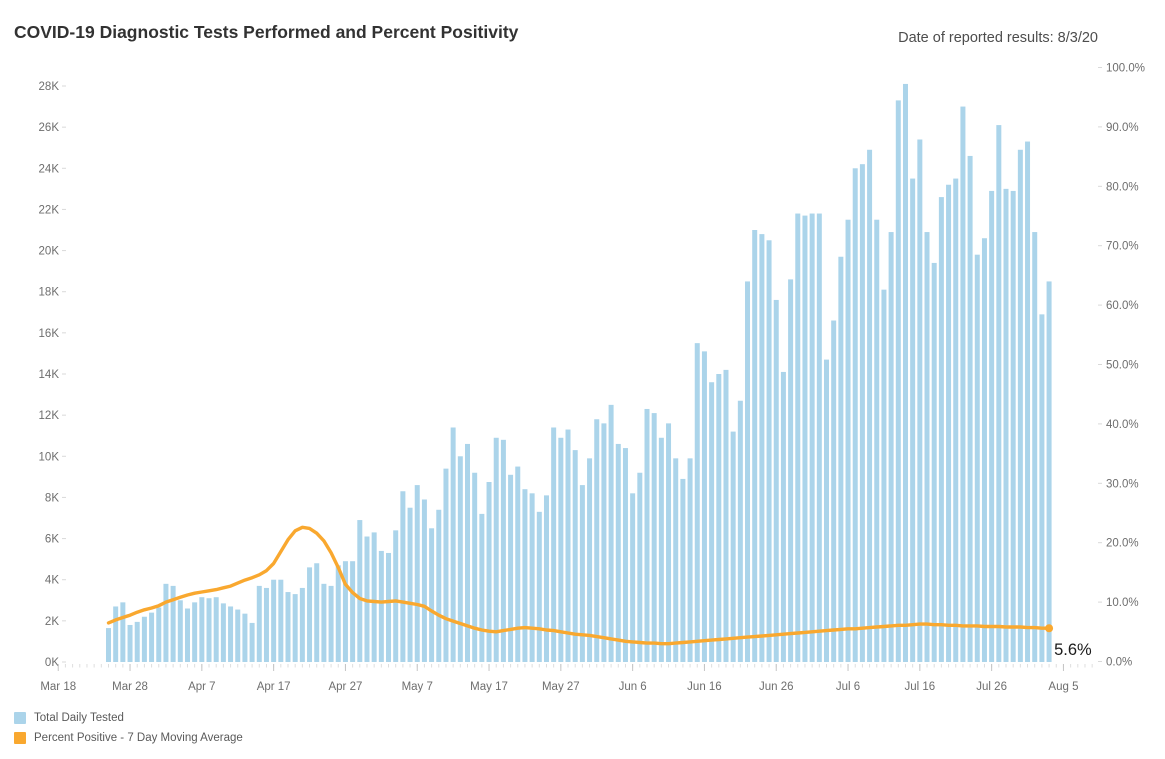 The image size is (1165, 759). I want to click on legend-item-percent-positive: Percent Positive - 7 Day Moving Average, so click(128, 738).